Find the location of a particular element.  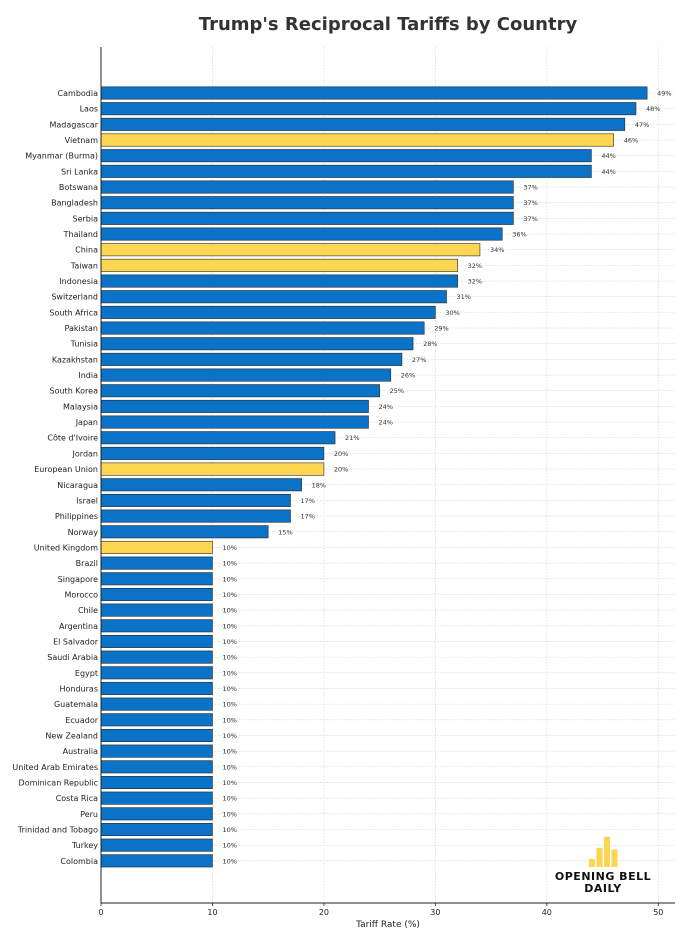

value-label: 34% is located at coordinates (497, 250).